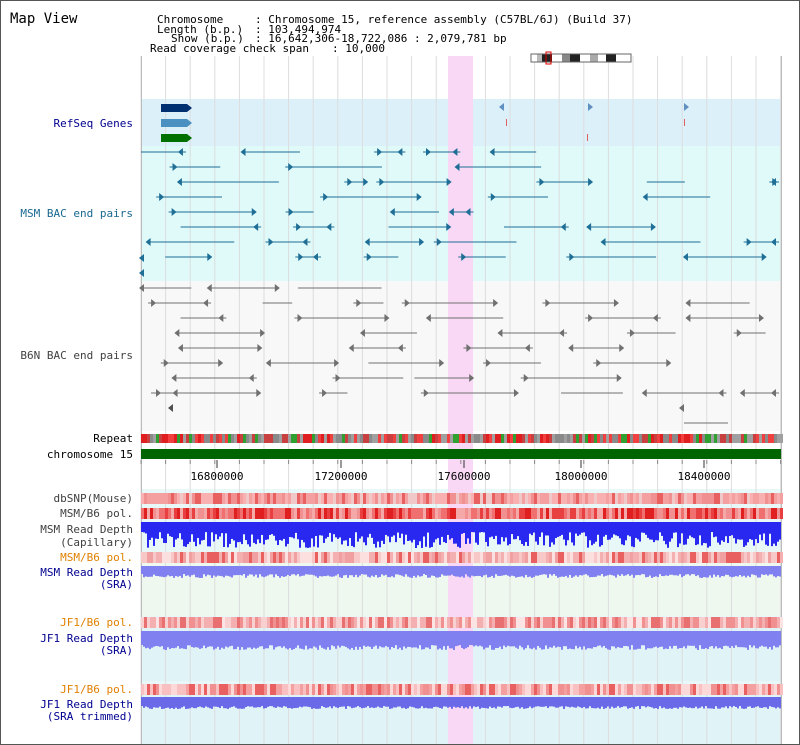  Describe the element at coordinates (86, 704) in the screenshot. I see `track-label-jf1-depth-trim: JF1 Read Depth` at that location.